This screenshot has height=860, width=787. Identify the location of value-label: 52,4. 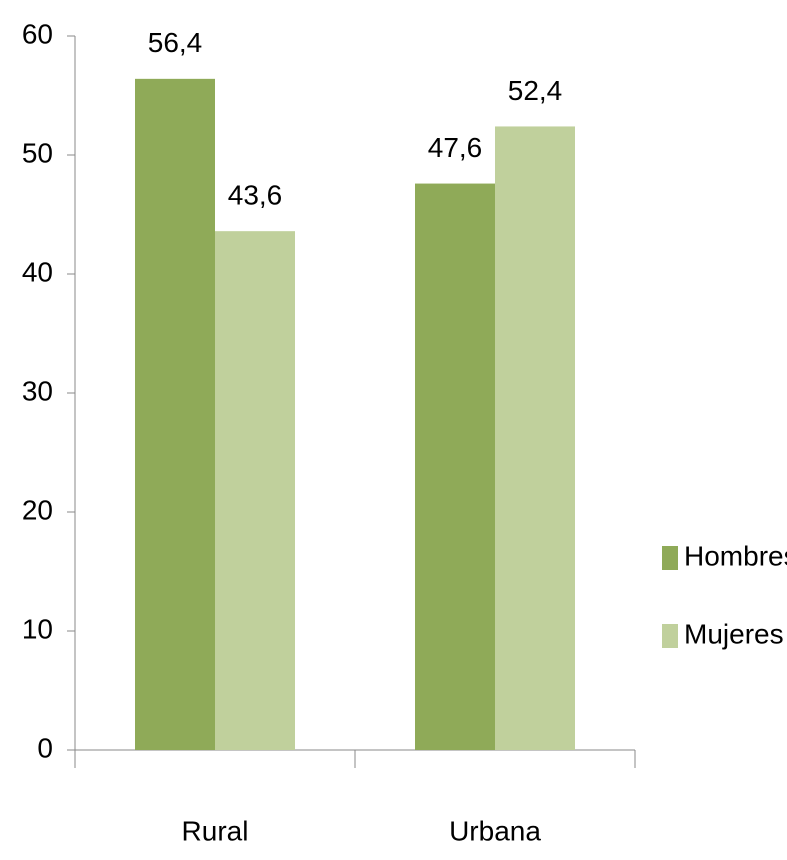
(535, 90).